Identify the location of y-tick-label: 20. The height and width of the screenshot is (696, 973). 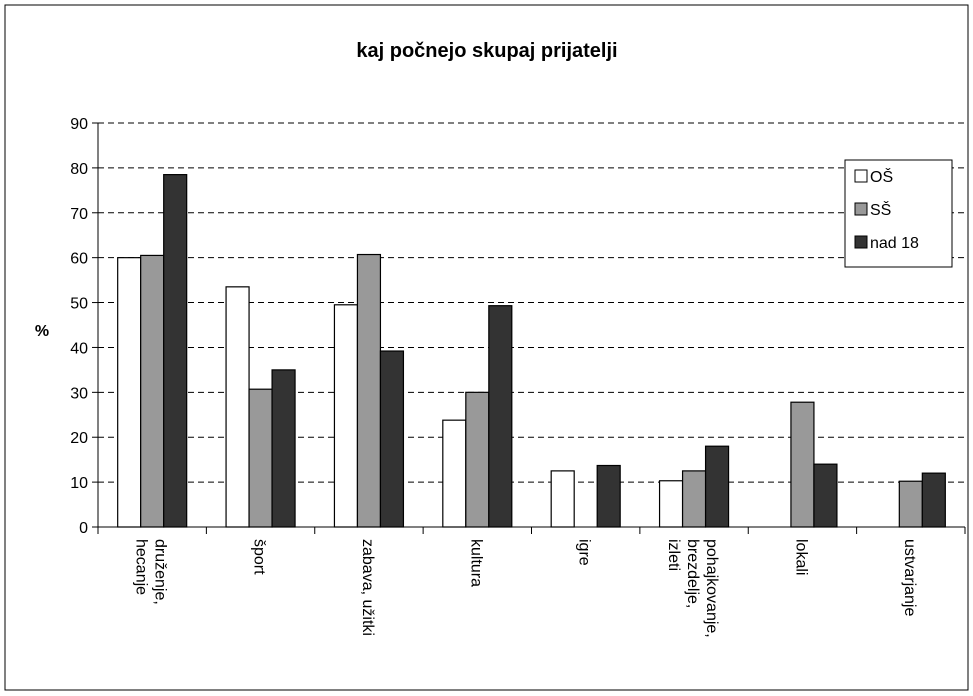
(79, 438).